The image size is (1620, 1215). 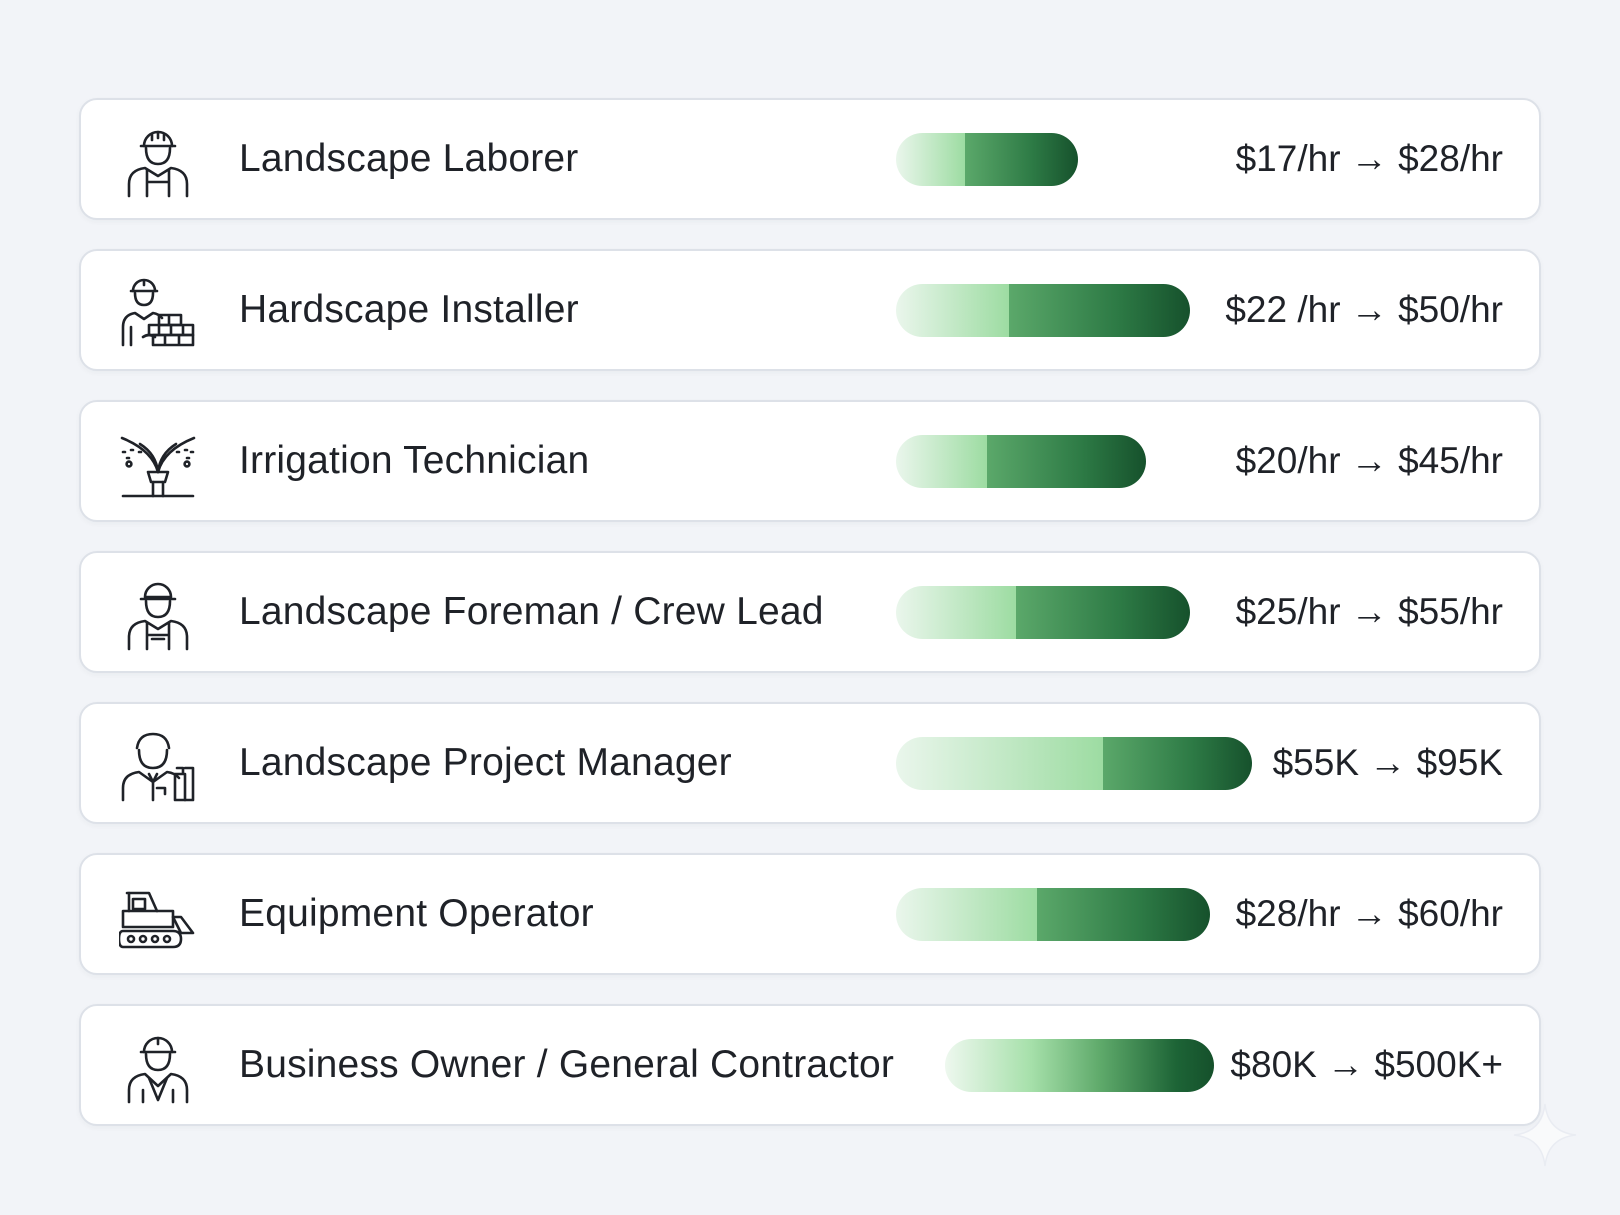 What do you see at coordinates (531, 611) in the screenshot?
I see `job-title: Landscape Foreman / Crew Lead` at bounding box center [531, 611].